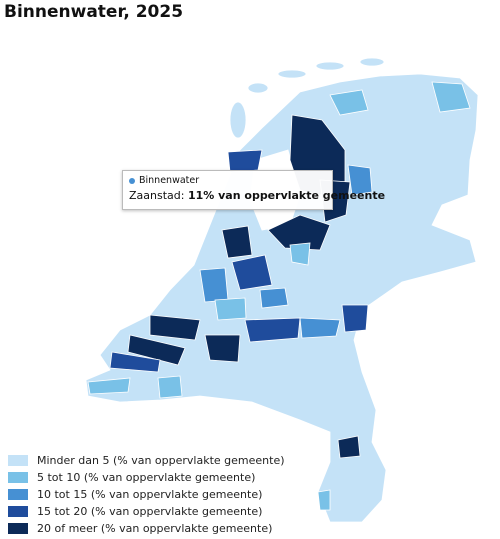 The image size is (500, 539). Describe the element at coordinates (169, 180) in the screenshot. I see `tooltip-series: Binnenwater` at that location.